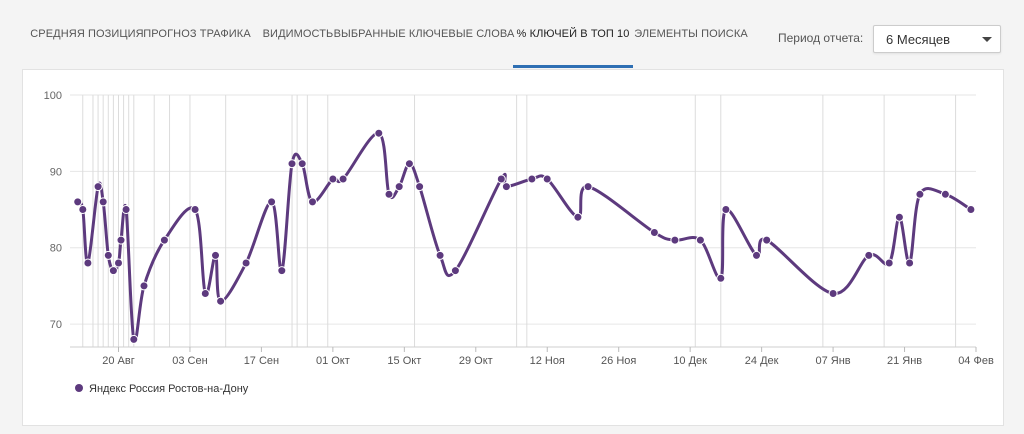  What do you see at coordinates (53, 96) in the screenshot?
I see `y-tick-label: 100` at bounding box center [53, 96].